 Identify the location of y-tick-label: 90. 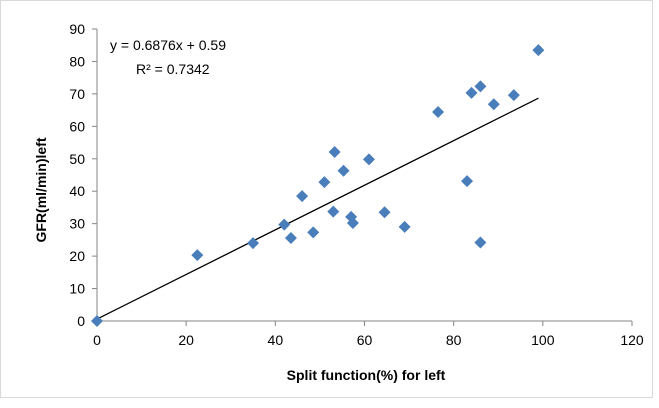
(77, 29).